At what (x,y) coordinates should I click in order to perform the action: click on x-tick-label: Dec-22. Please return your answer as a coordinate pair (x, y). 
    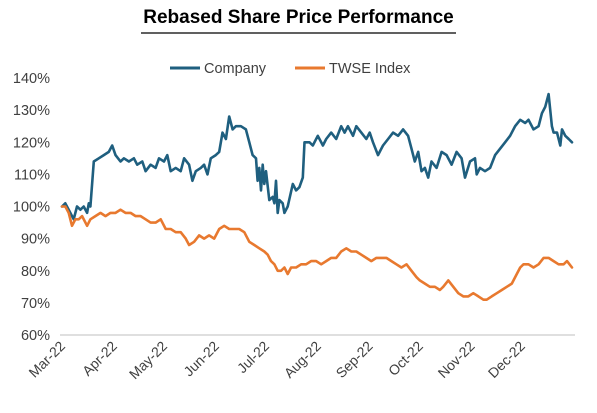
    Looking at the image, I should click on (506, 359).